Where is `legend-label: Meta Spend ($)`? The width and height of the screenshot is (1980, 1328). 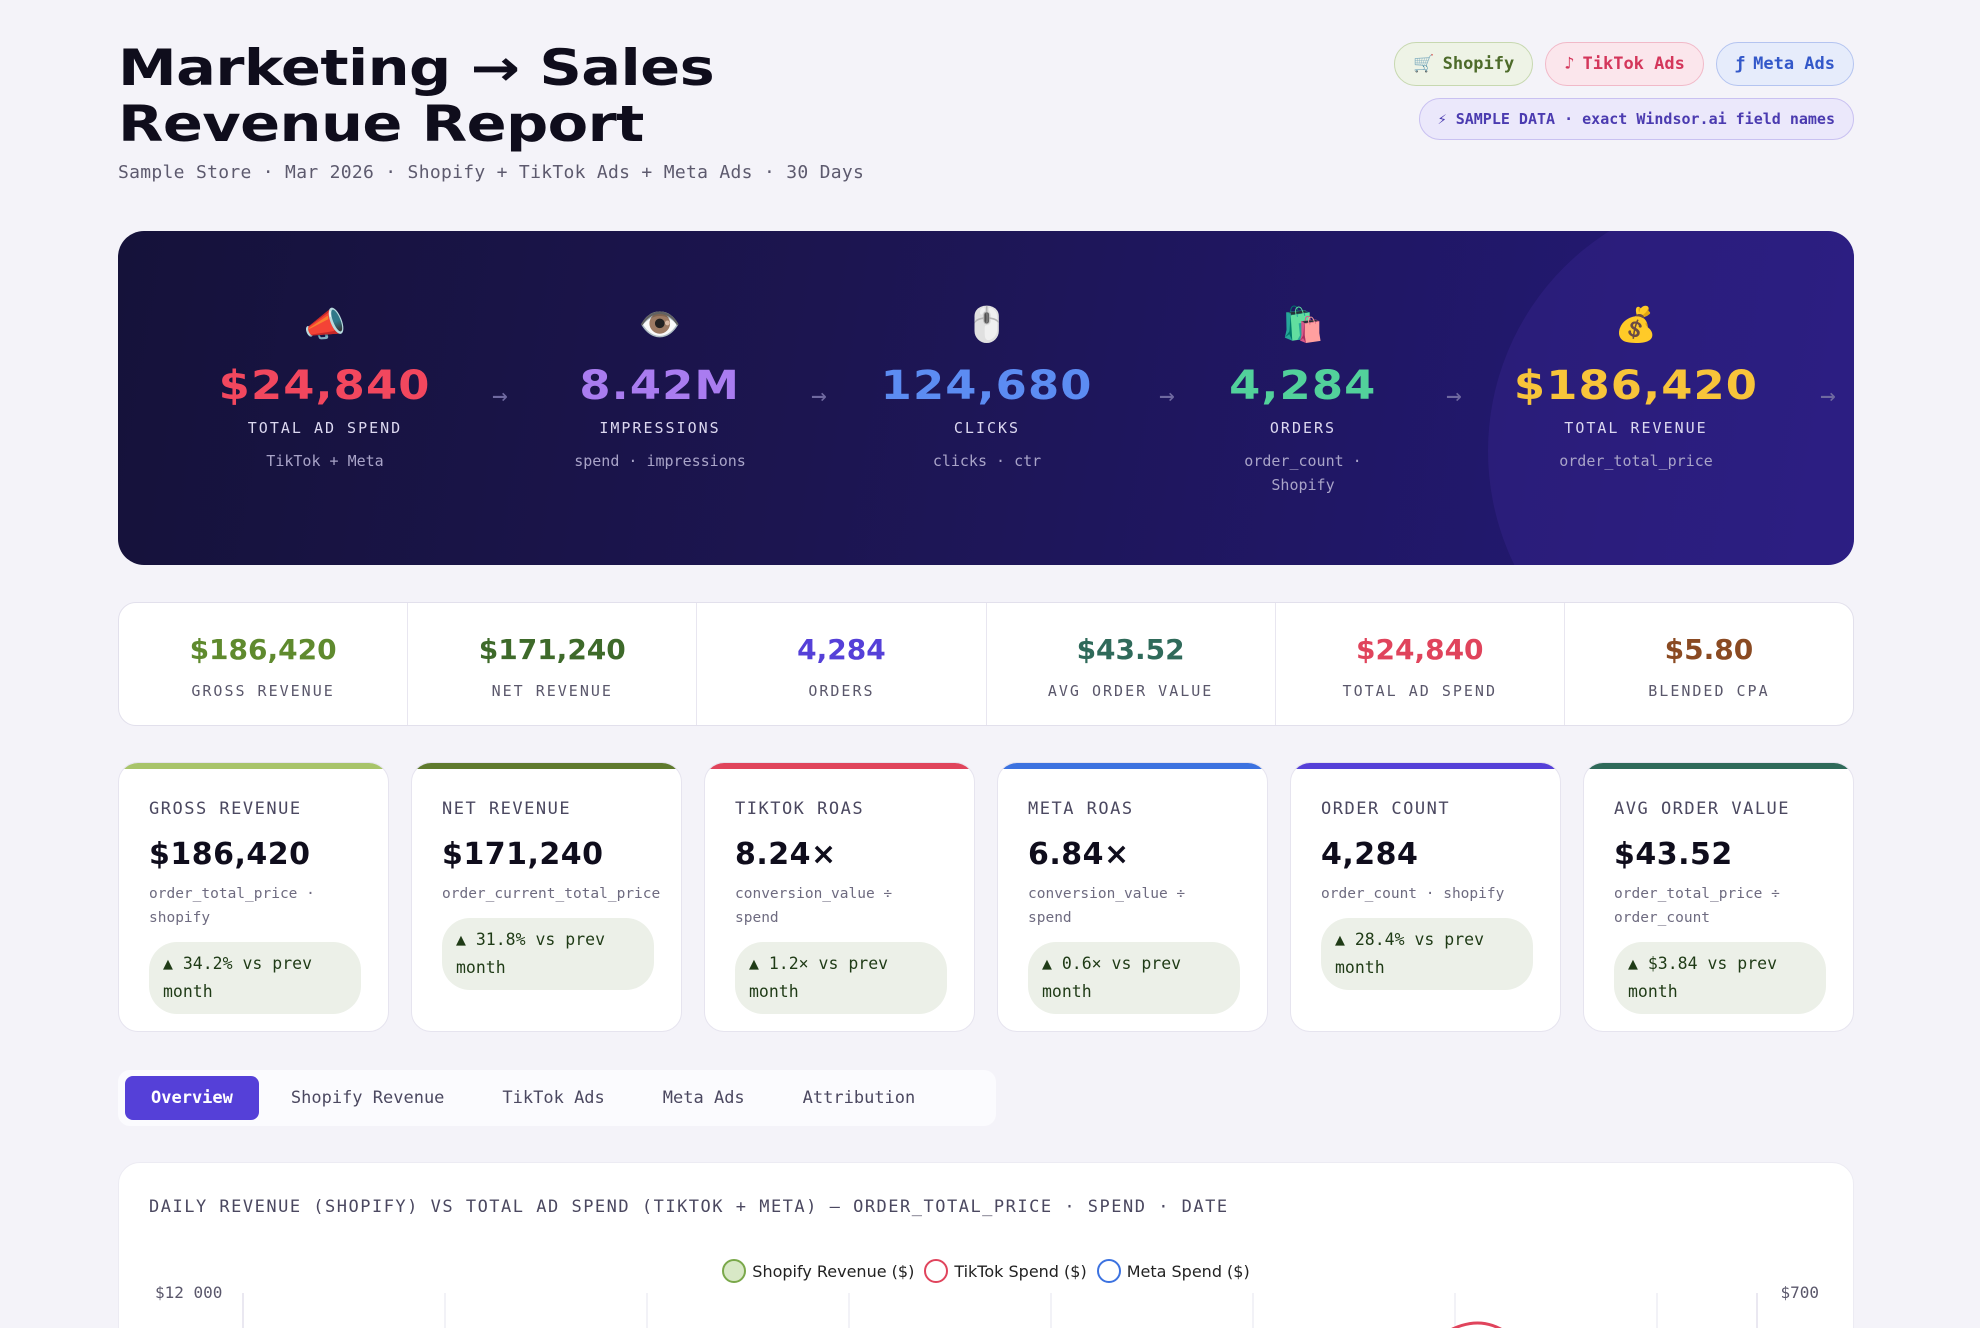 legend-label: Meta Spend ($) is located at coordinates (1188, 1271).